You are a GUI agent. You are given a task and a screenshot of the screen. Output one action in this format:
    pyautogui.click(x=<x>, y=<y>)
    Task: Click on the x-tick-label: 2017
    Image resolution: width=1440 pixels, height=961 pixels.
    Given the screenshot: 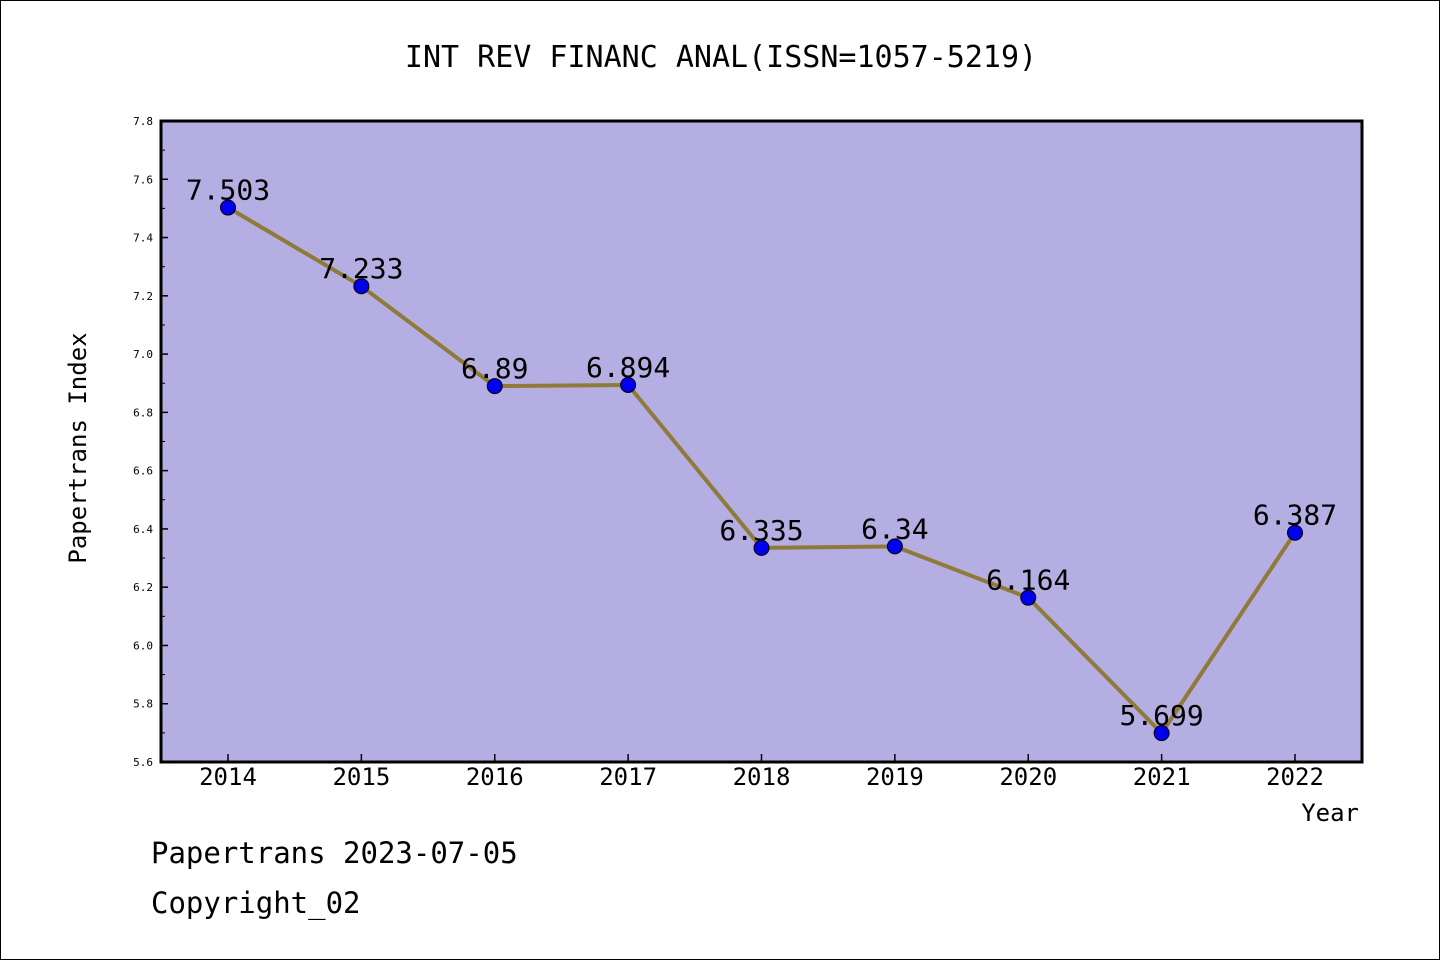 What is the action you would take?
    pyautogui.click(x=628, y=777)
    